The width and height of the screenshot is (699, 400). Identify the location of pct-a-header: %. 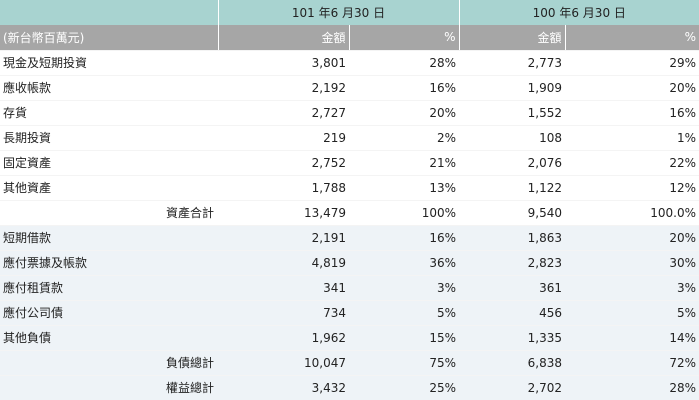
(404, 38).